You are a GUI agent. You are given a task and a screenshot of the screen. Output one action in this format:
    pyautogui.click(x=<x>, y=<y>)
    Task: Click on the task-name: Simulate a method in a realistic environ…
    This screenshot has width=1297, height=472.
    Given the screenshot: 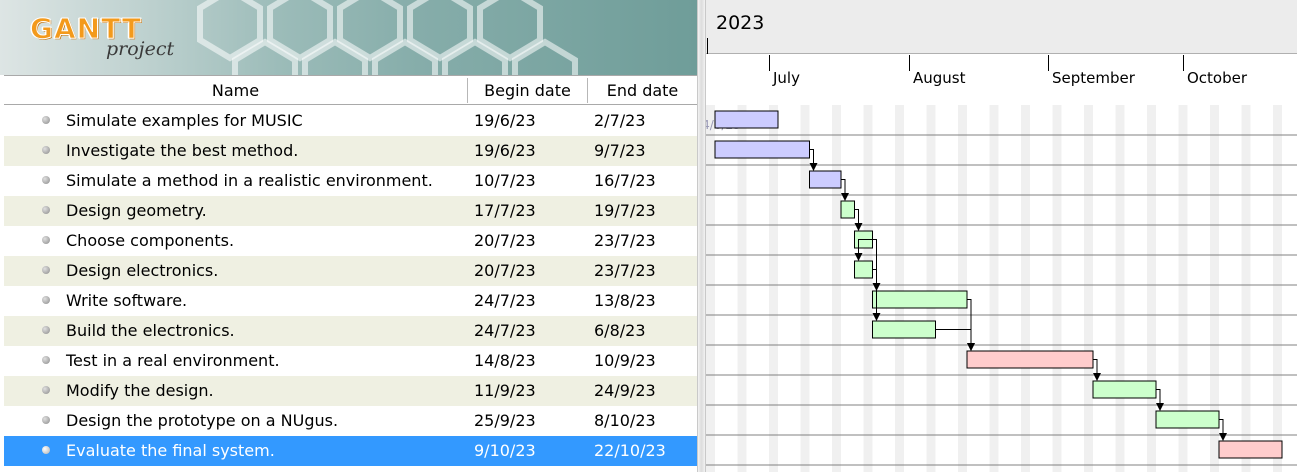 What is the action you would take?
    pyautogui.click(x=249, y=180)
    